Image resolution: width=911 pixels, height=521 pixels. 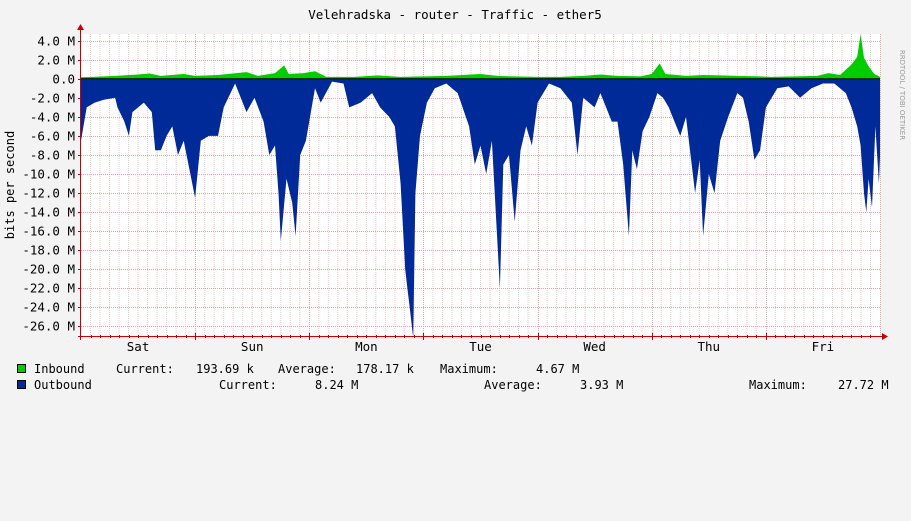 I want to click on rrdtool-watermark: RRDTOOL / TOBI OETIKER, so click(x=902, y=95).